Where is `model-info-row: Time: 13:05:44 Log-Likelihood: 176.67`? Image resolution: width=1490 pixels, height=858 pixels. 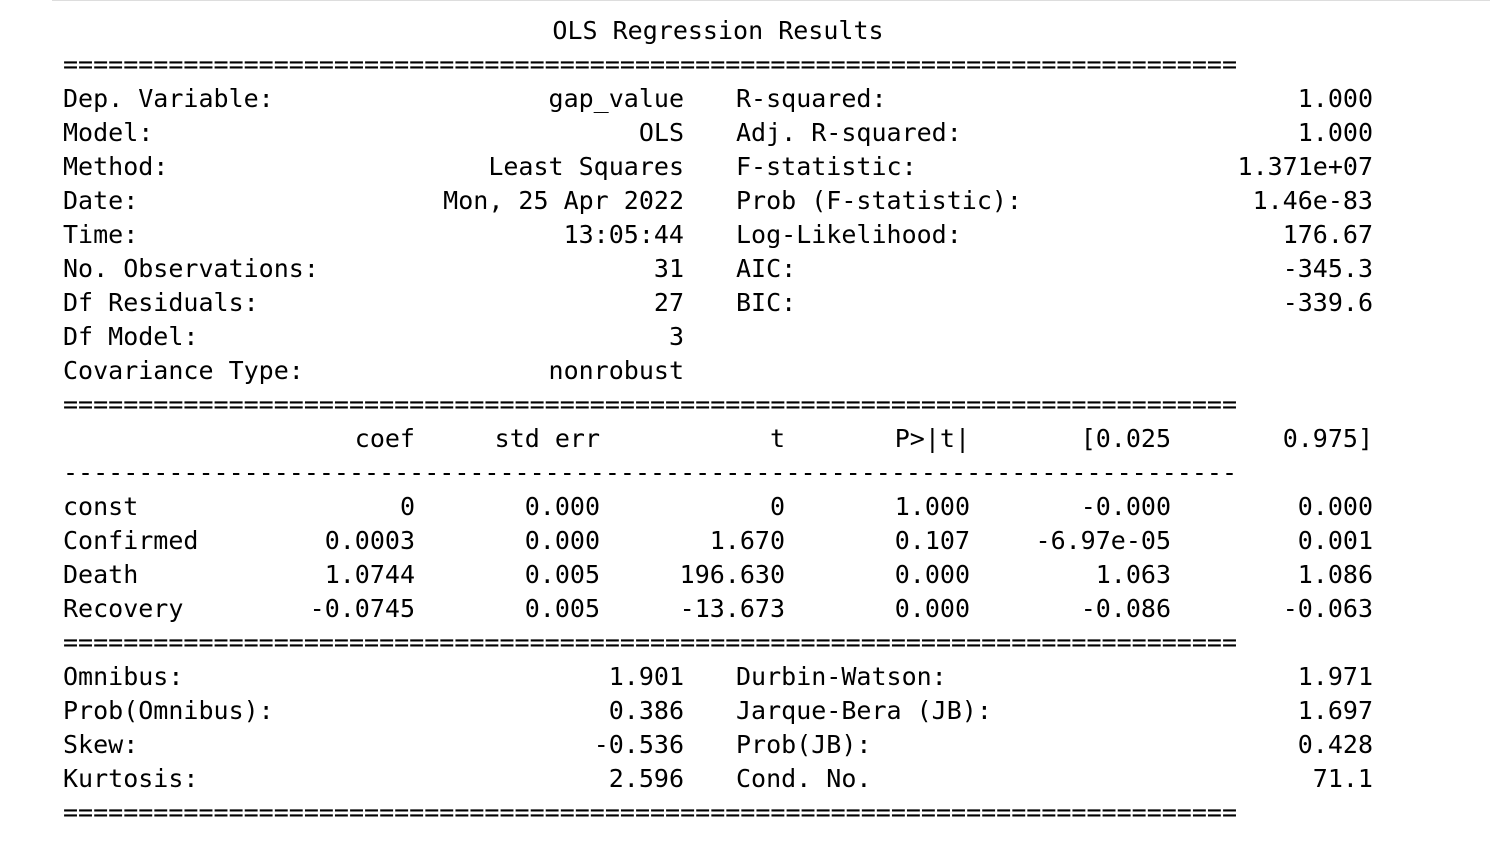 model-info-row: Time: 13:05:44 Log-Likelihood: 176.67 is located at coordinates (718, 235).